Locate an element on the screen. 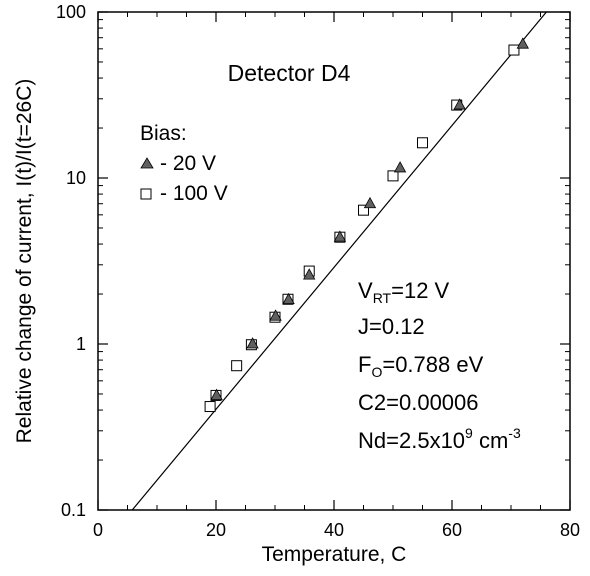 This screenshot has width=590, height=576. x-tick-label: 20 is located at coordinates (216, 530).